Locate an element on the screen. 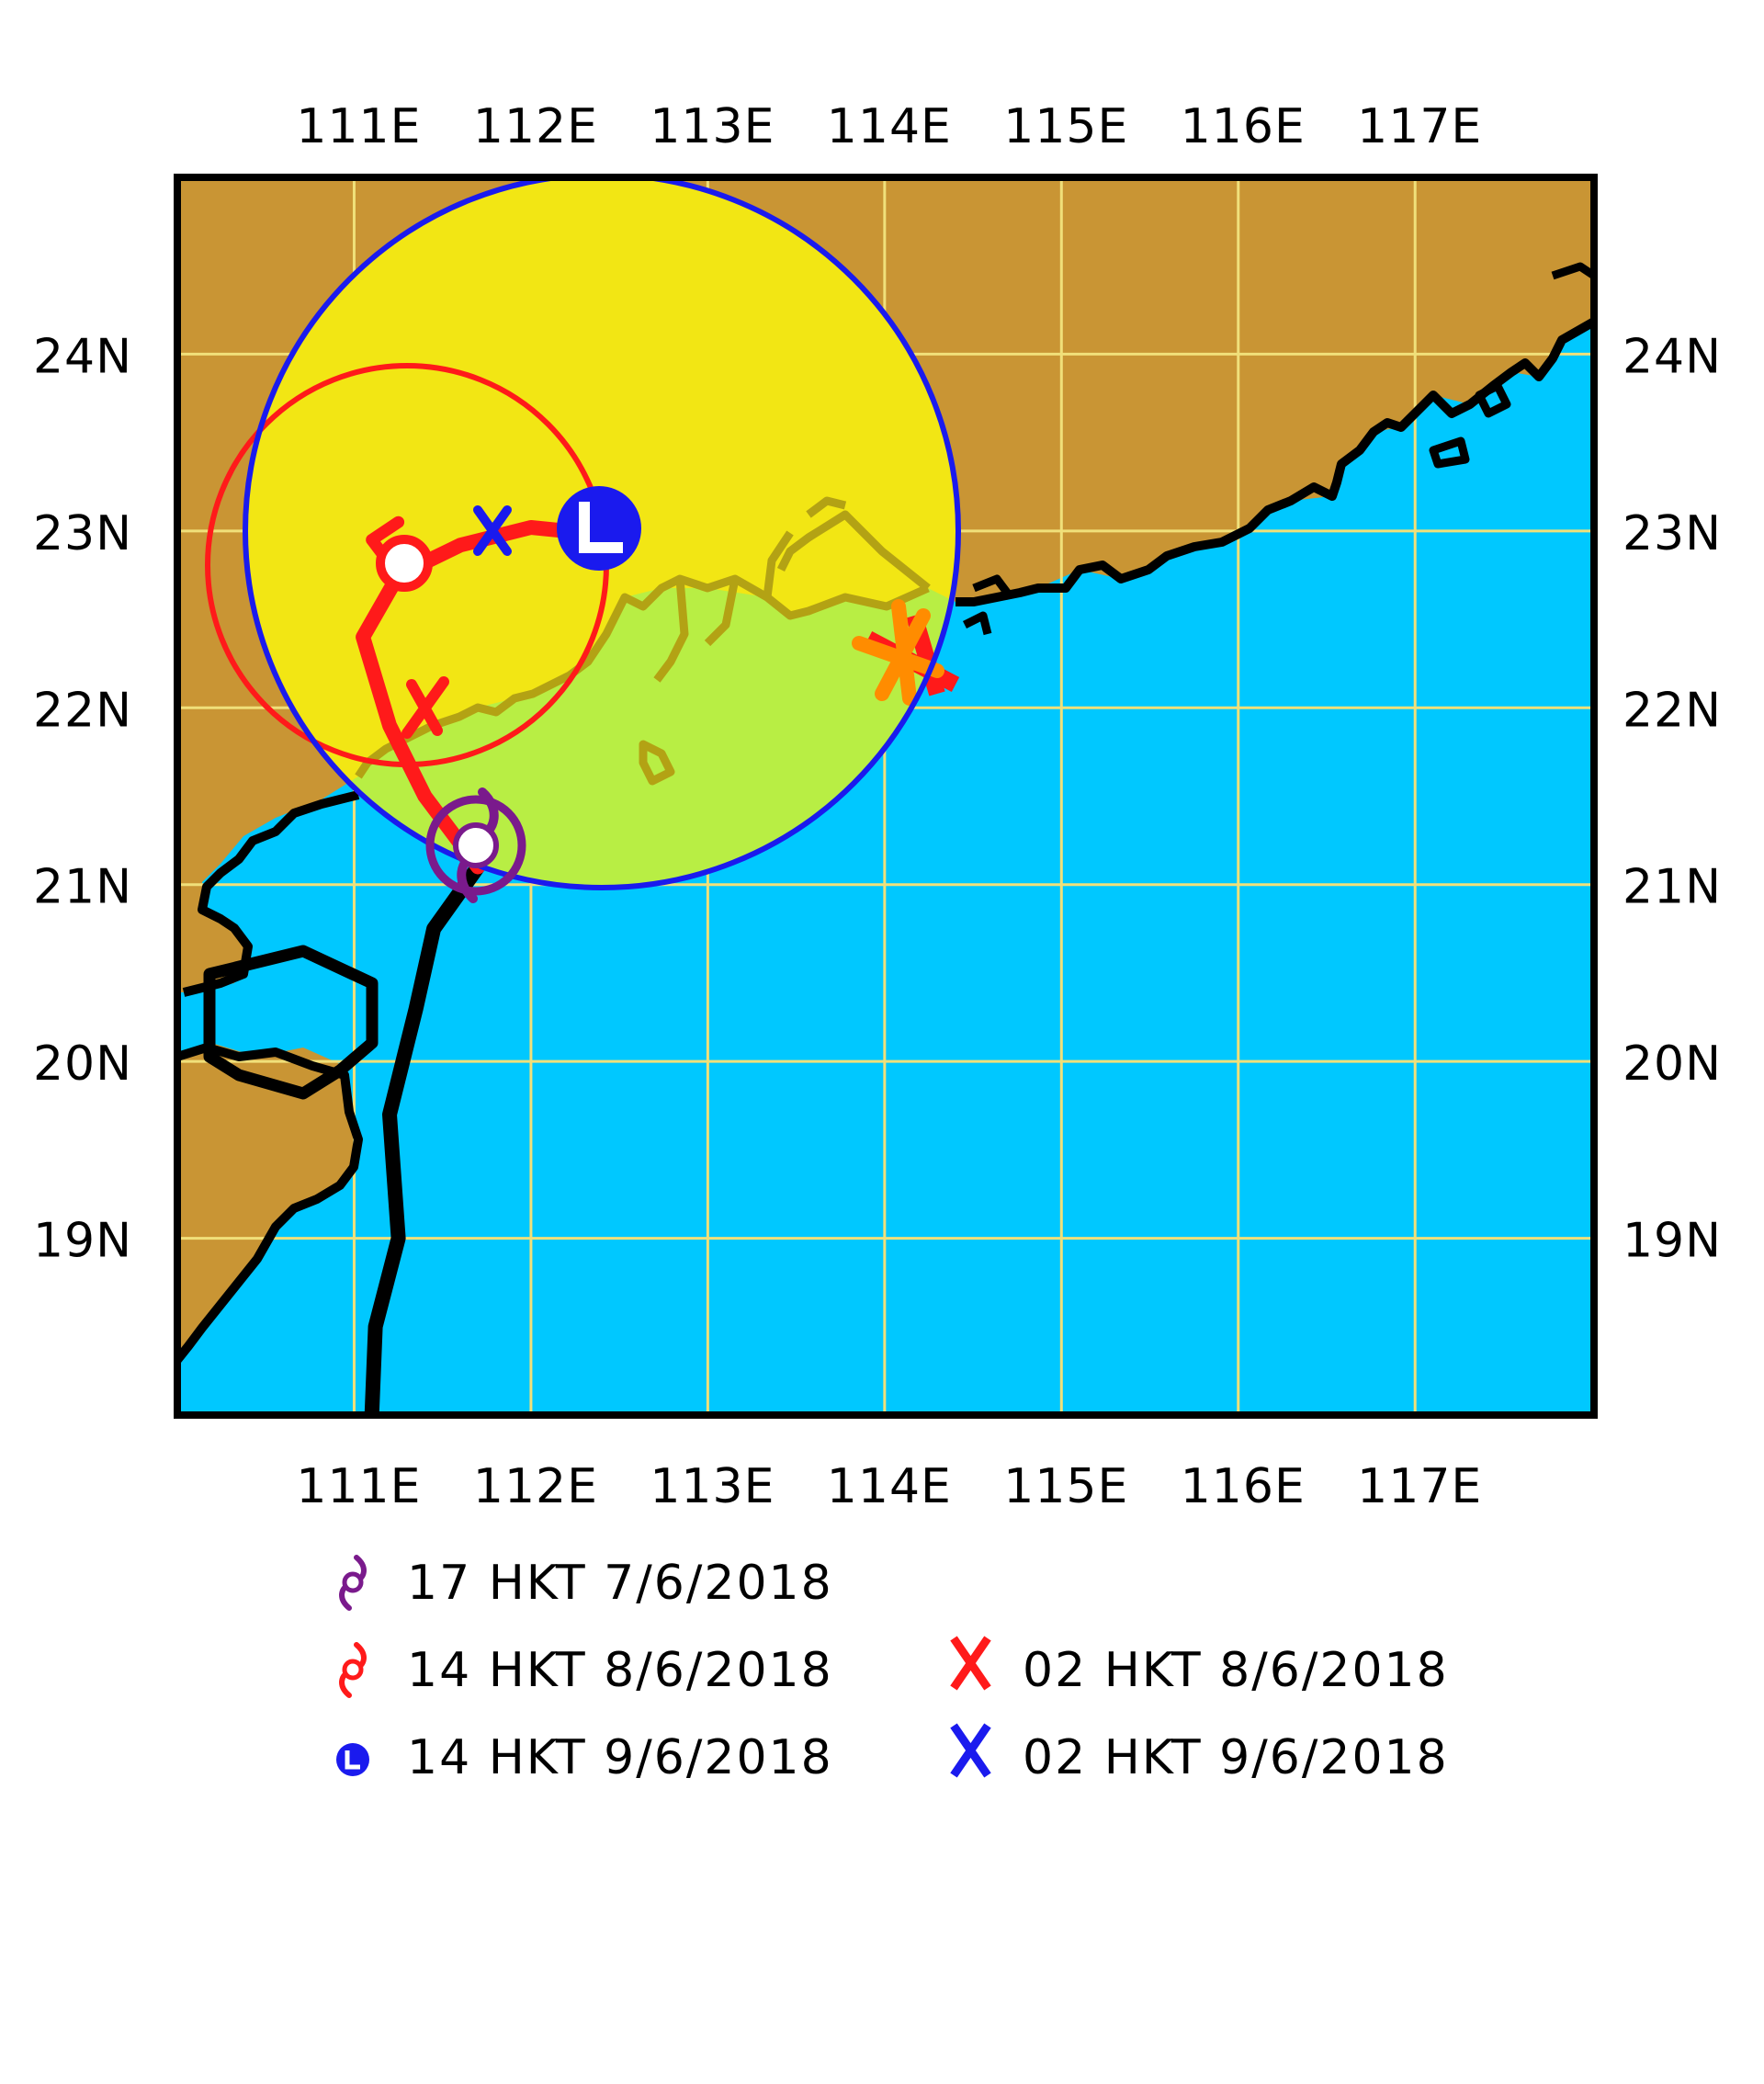  lat-ticks-left: 24N 23N 22N 21N 20N 19N is located at coordinates (82, 799).